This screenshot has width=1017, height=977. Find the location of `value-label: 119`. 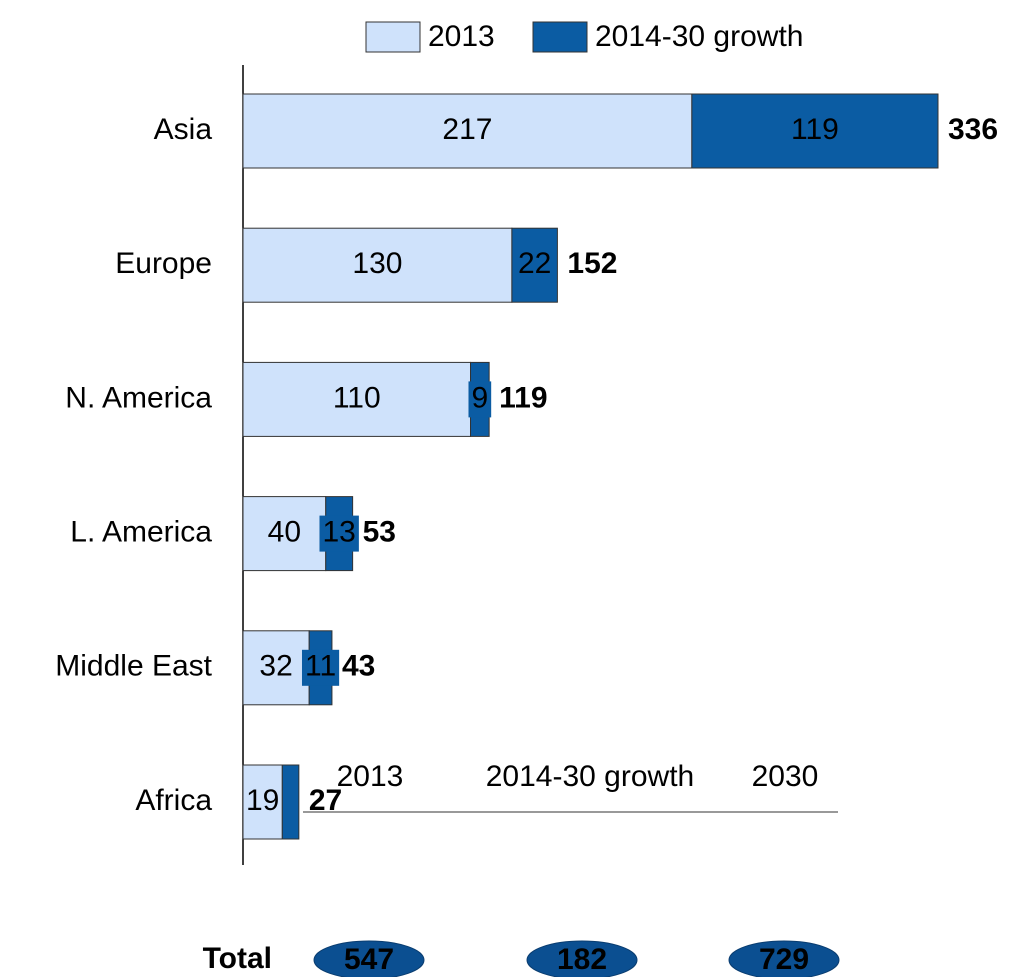

value-label: 119 is located at coordinates (815, 129).